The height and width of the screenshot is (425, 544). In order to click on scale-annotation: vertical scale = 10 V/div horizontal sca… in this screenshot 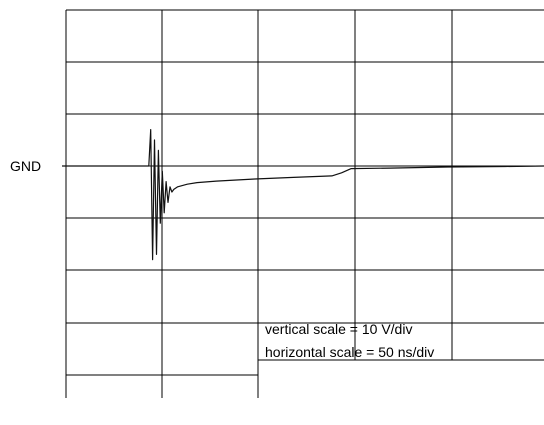, I will do `click(349, 340)`.